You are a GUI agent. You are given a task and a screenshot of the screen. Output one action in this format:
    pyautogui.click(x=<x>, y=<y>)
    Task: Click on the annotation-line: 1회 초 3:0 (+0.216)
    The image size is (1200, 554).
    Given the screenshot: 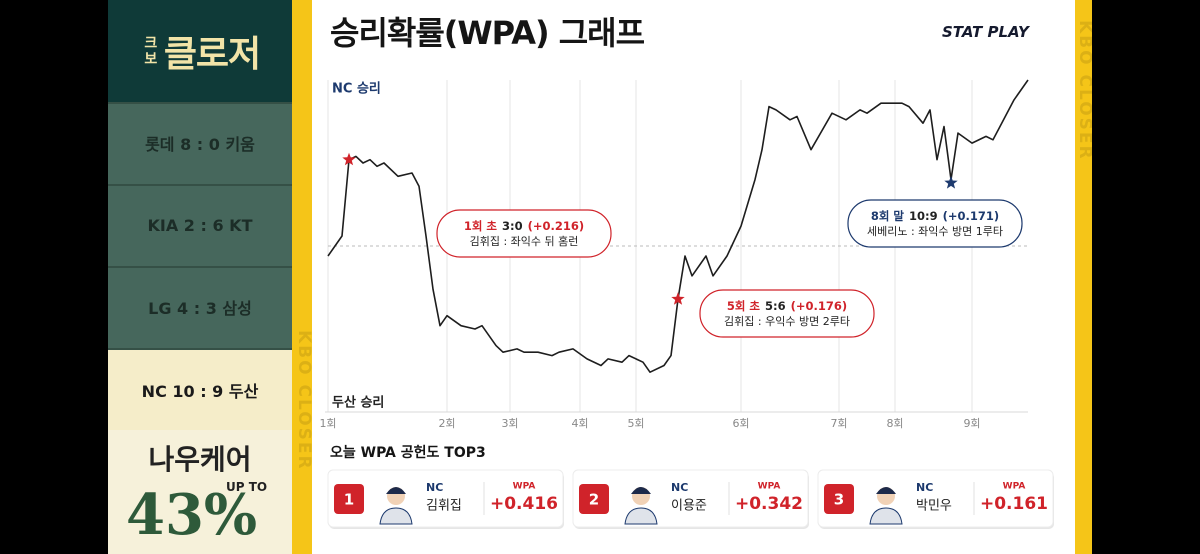 What is the action you would take?
    pyautogui.click(x=524, y=226)
    